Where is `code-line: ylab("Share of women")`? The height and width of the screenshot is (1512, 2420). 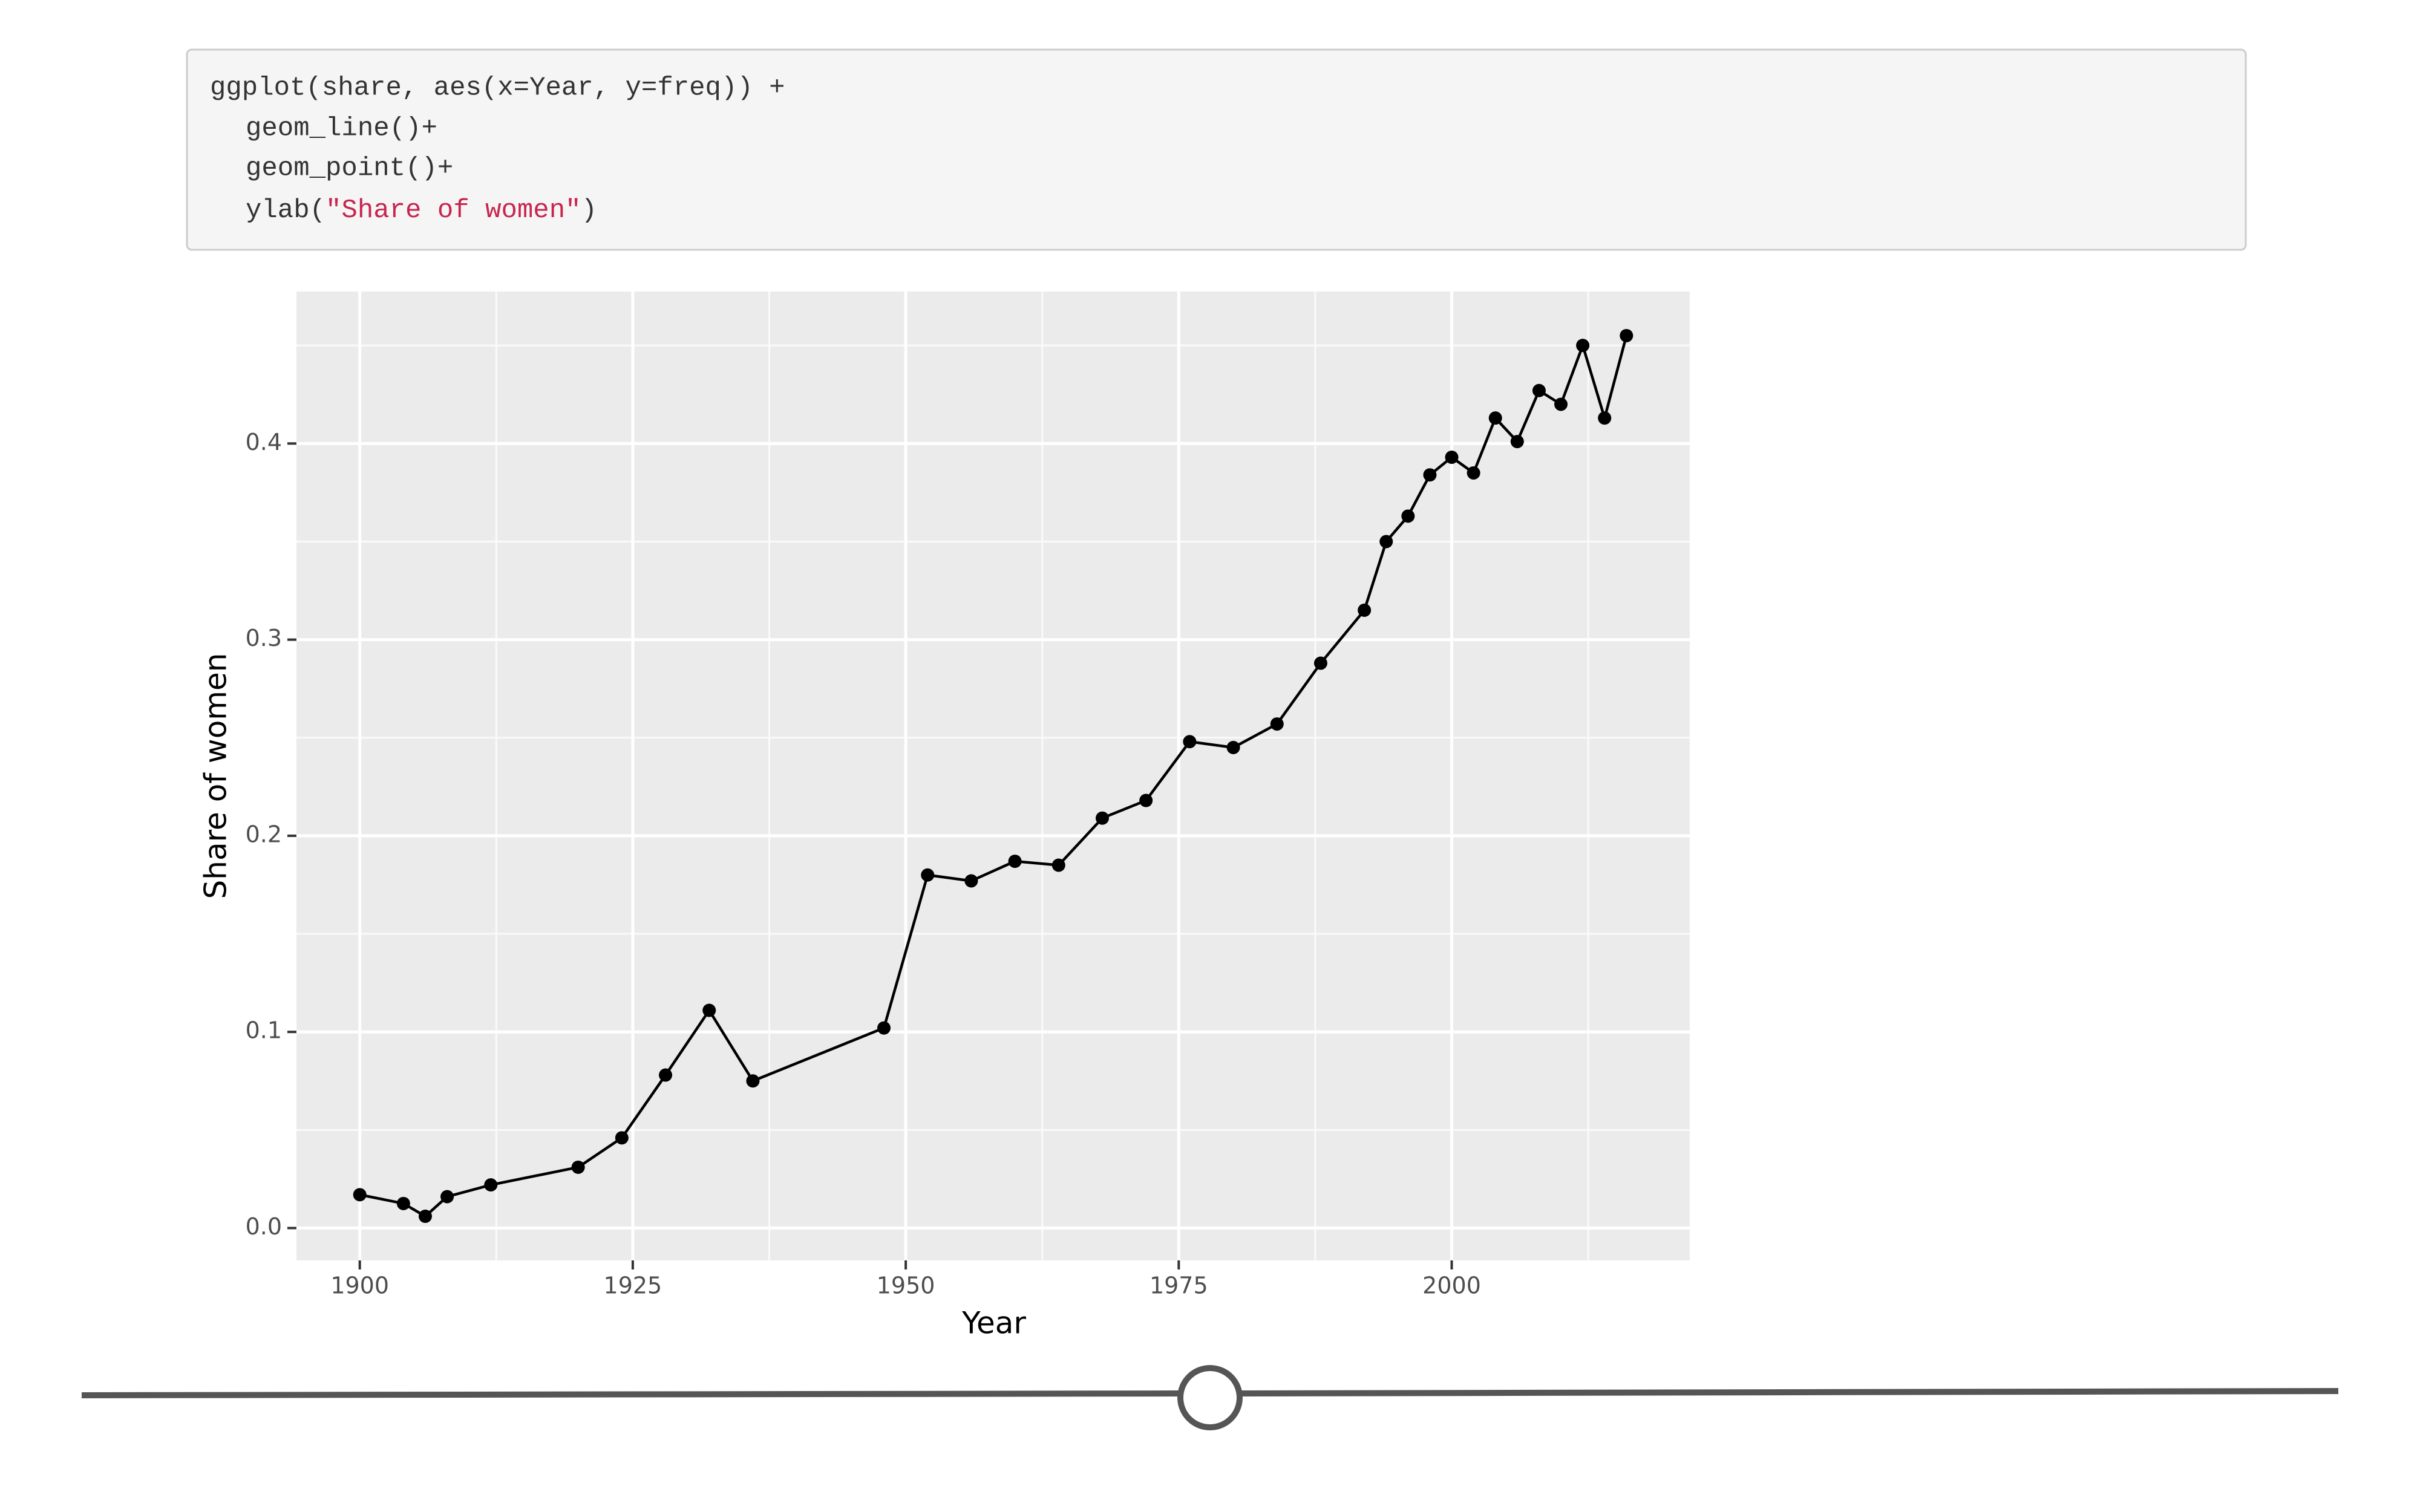
code-line: ylab("Share of women") is located at coordinates (422, 211).